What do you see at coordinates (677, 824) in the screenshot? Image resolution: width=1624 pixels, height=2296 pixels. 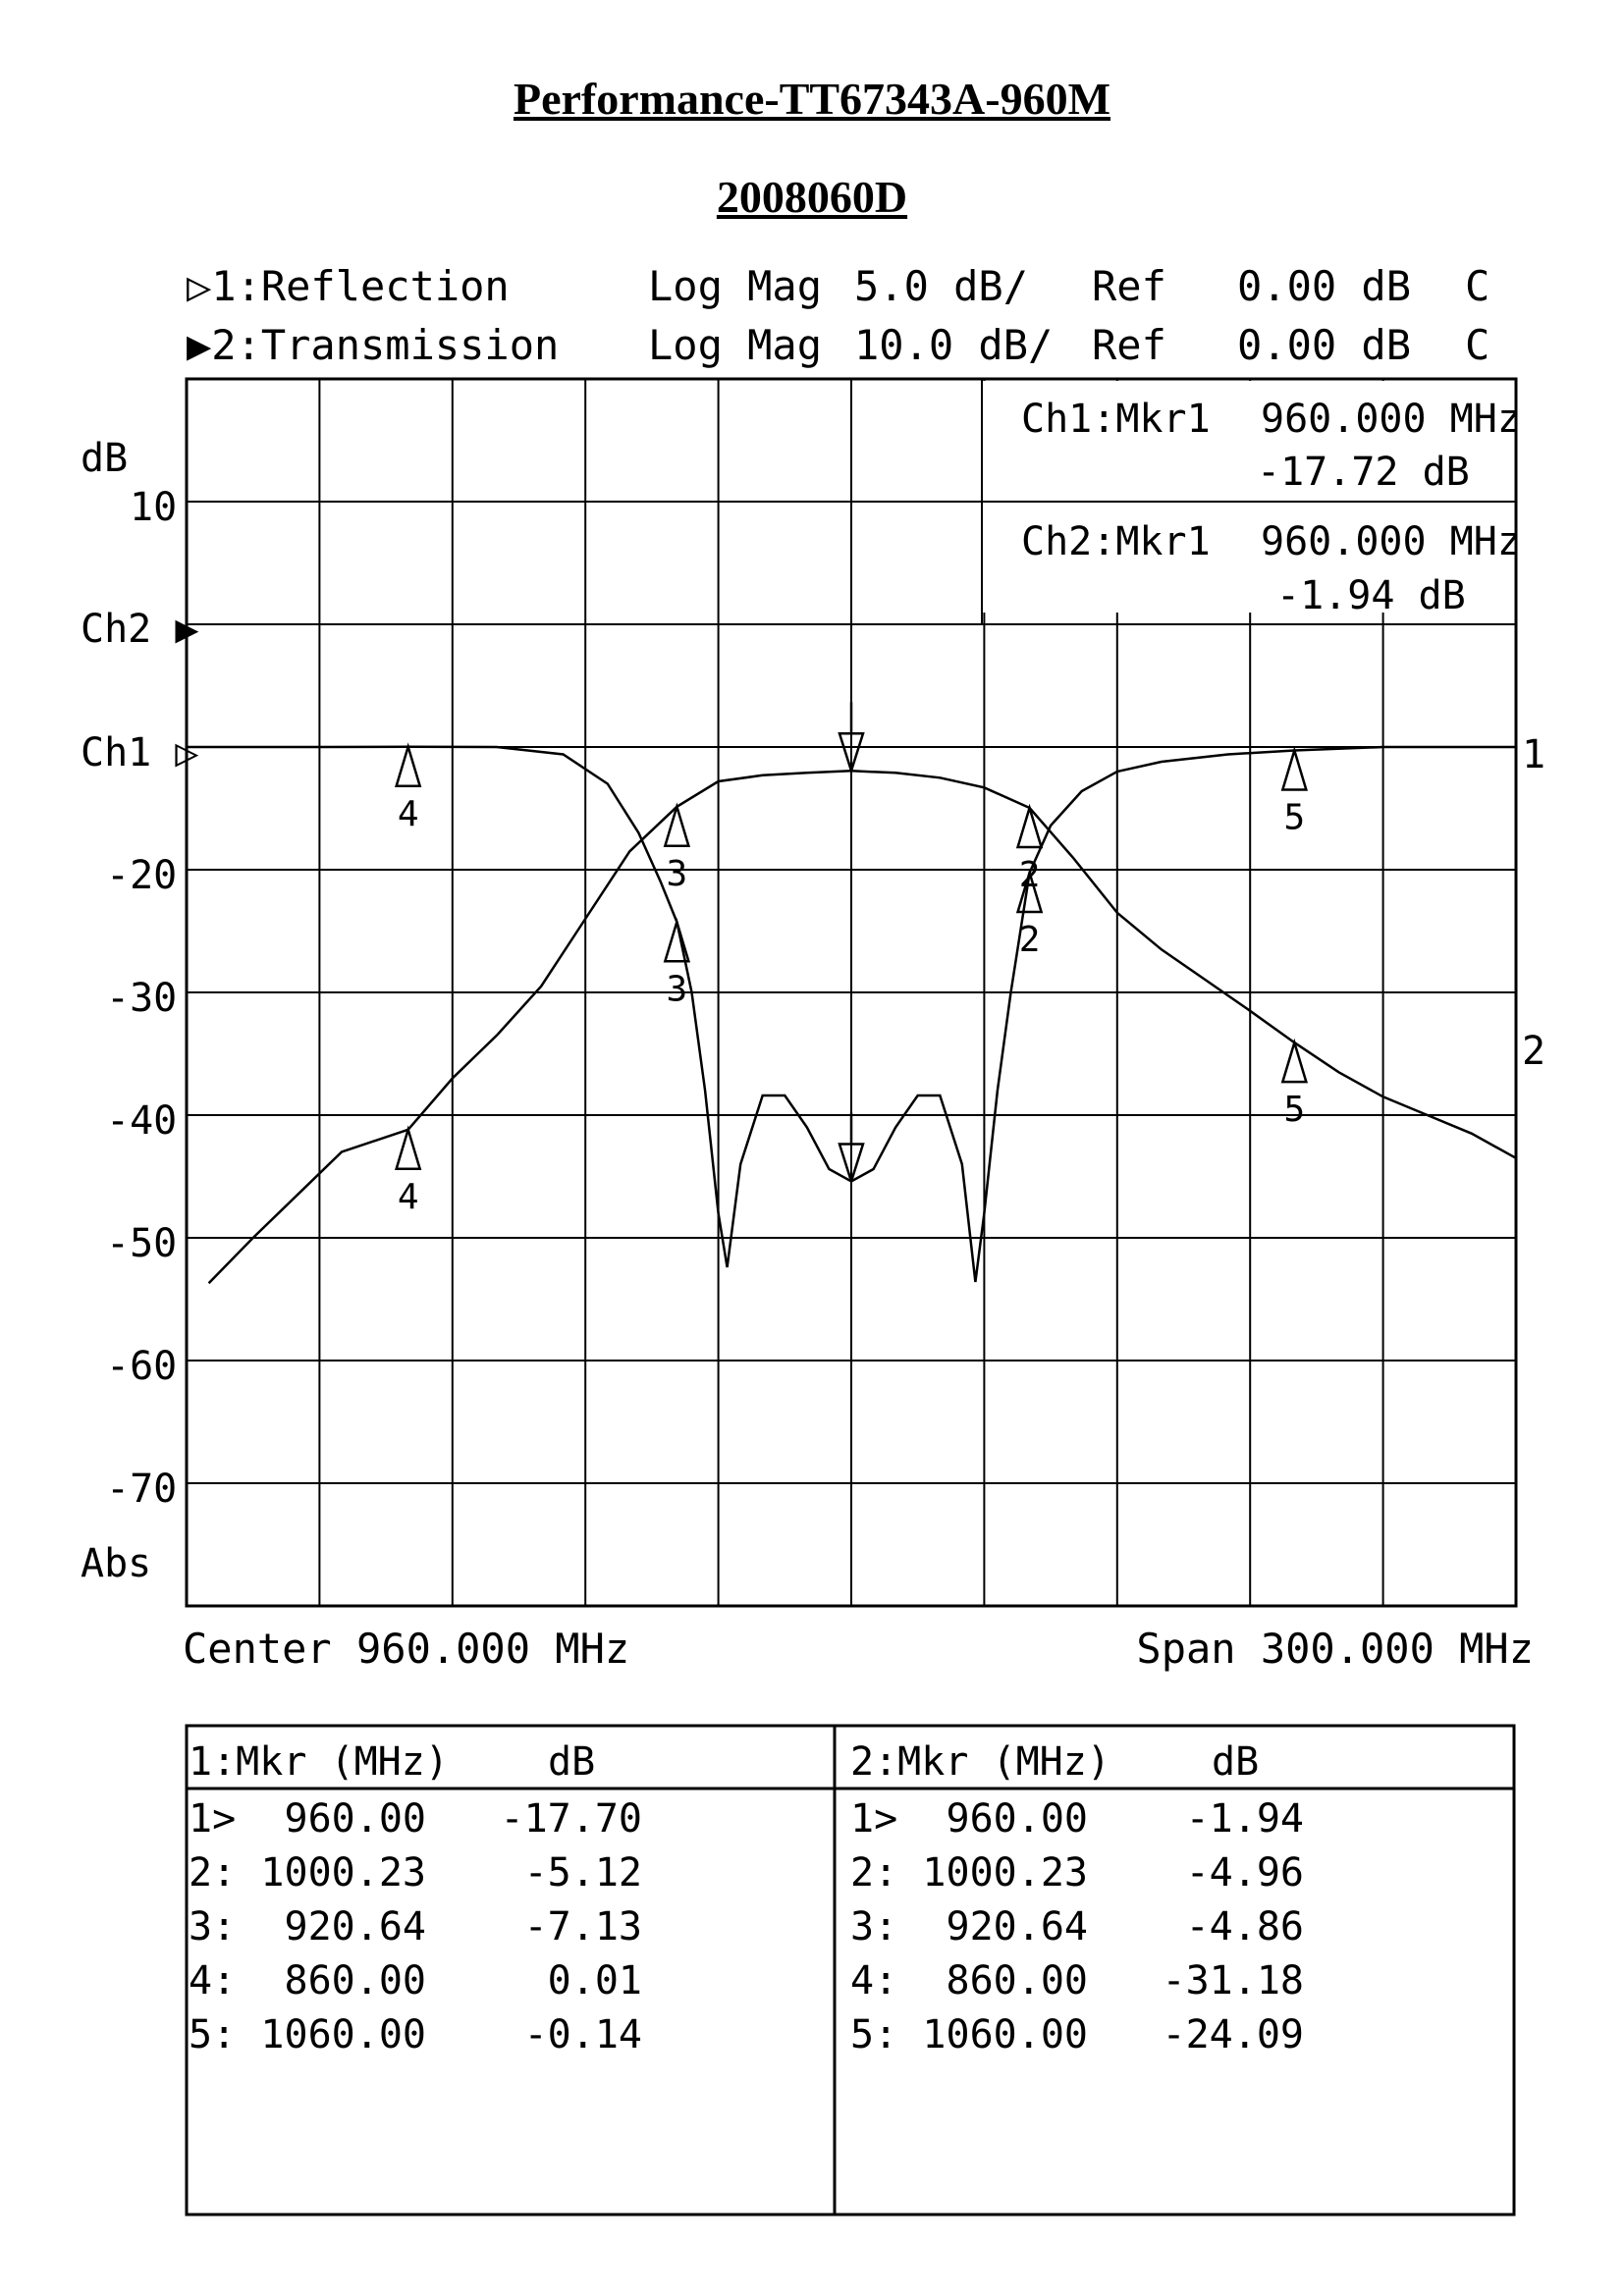 I see `marker-3-transmission` at bounding box center [677, 824].